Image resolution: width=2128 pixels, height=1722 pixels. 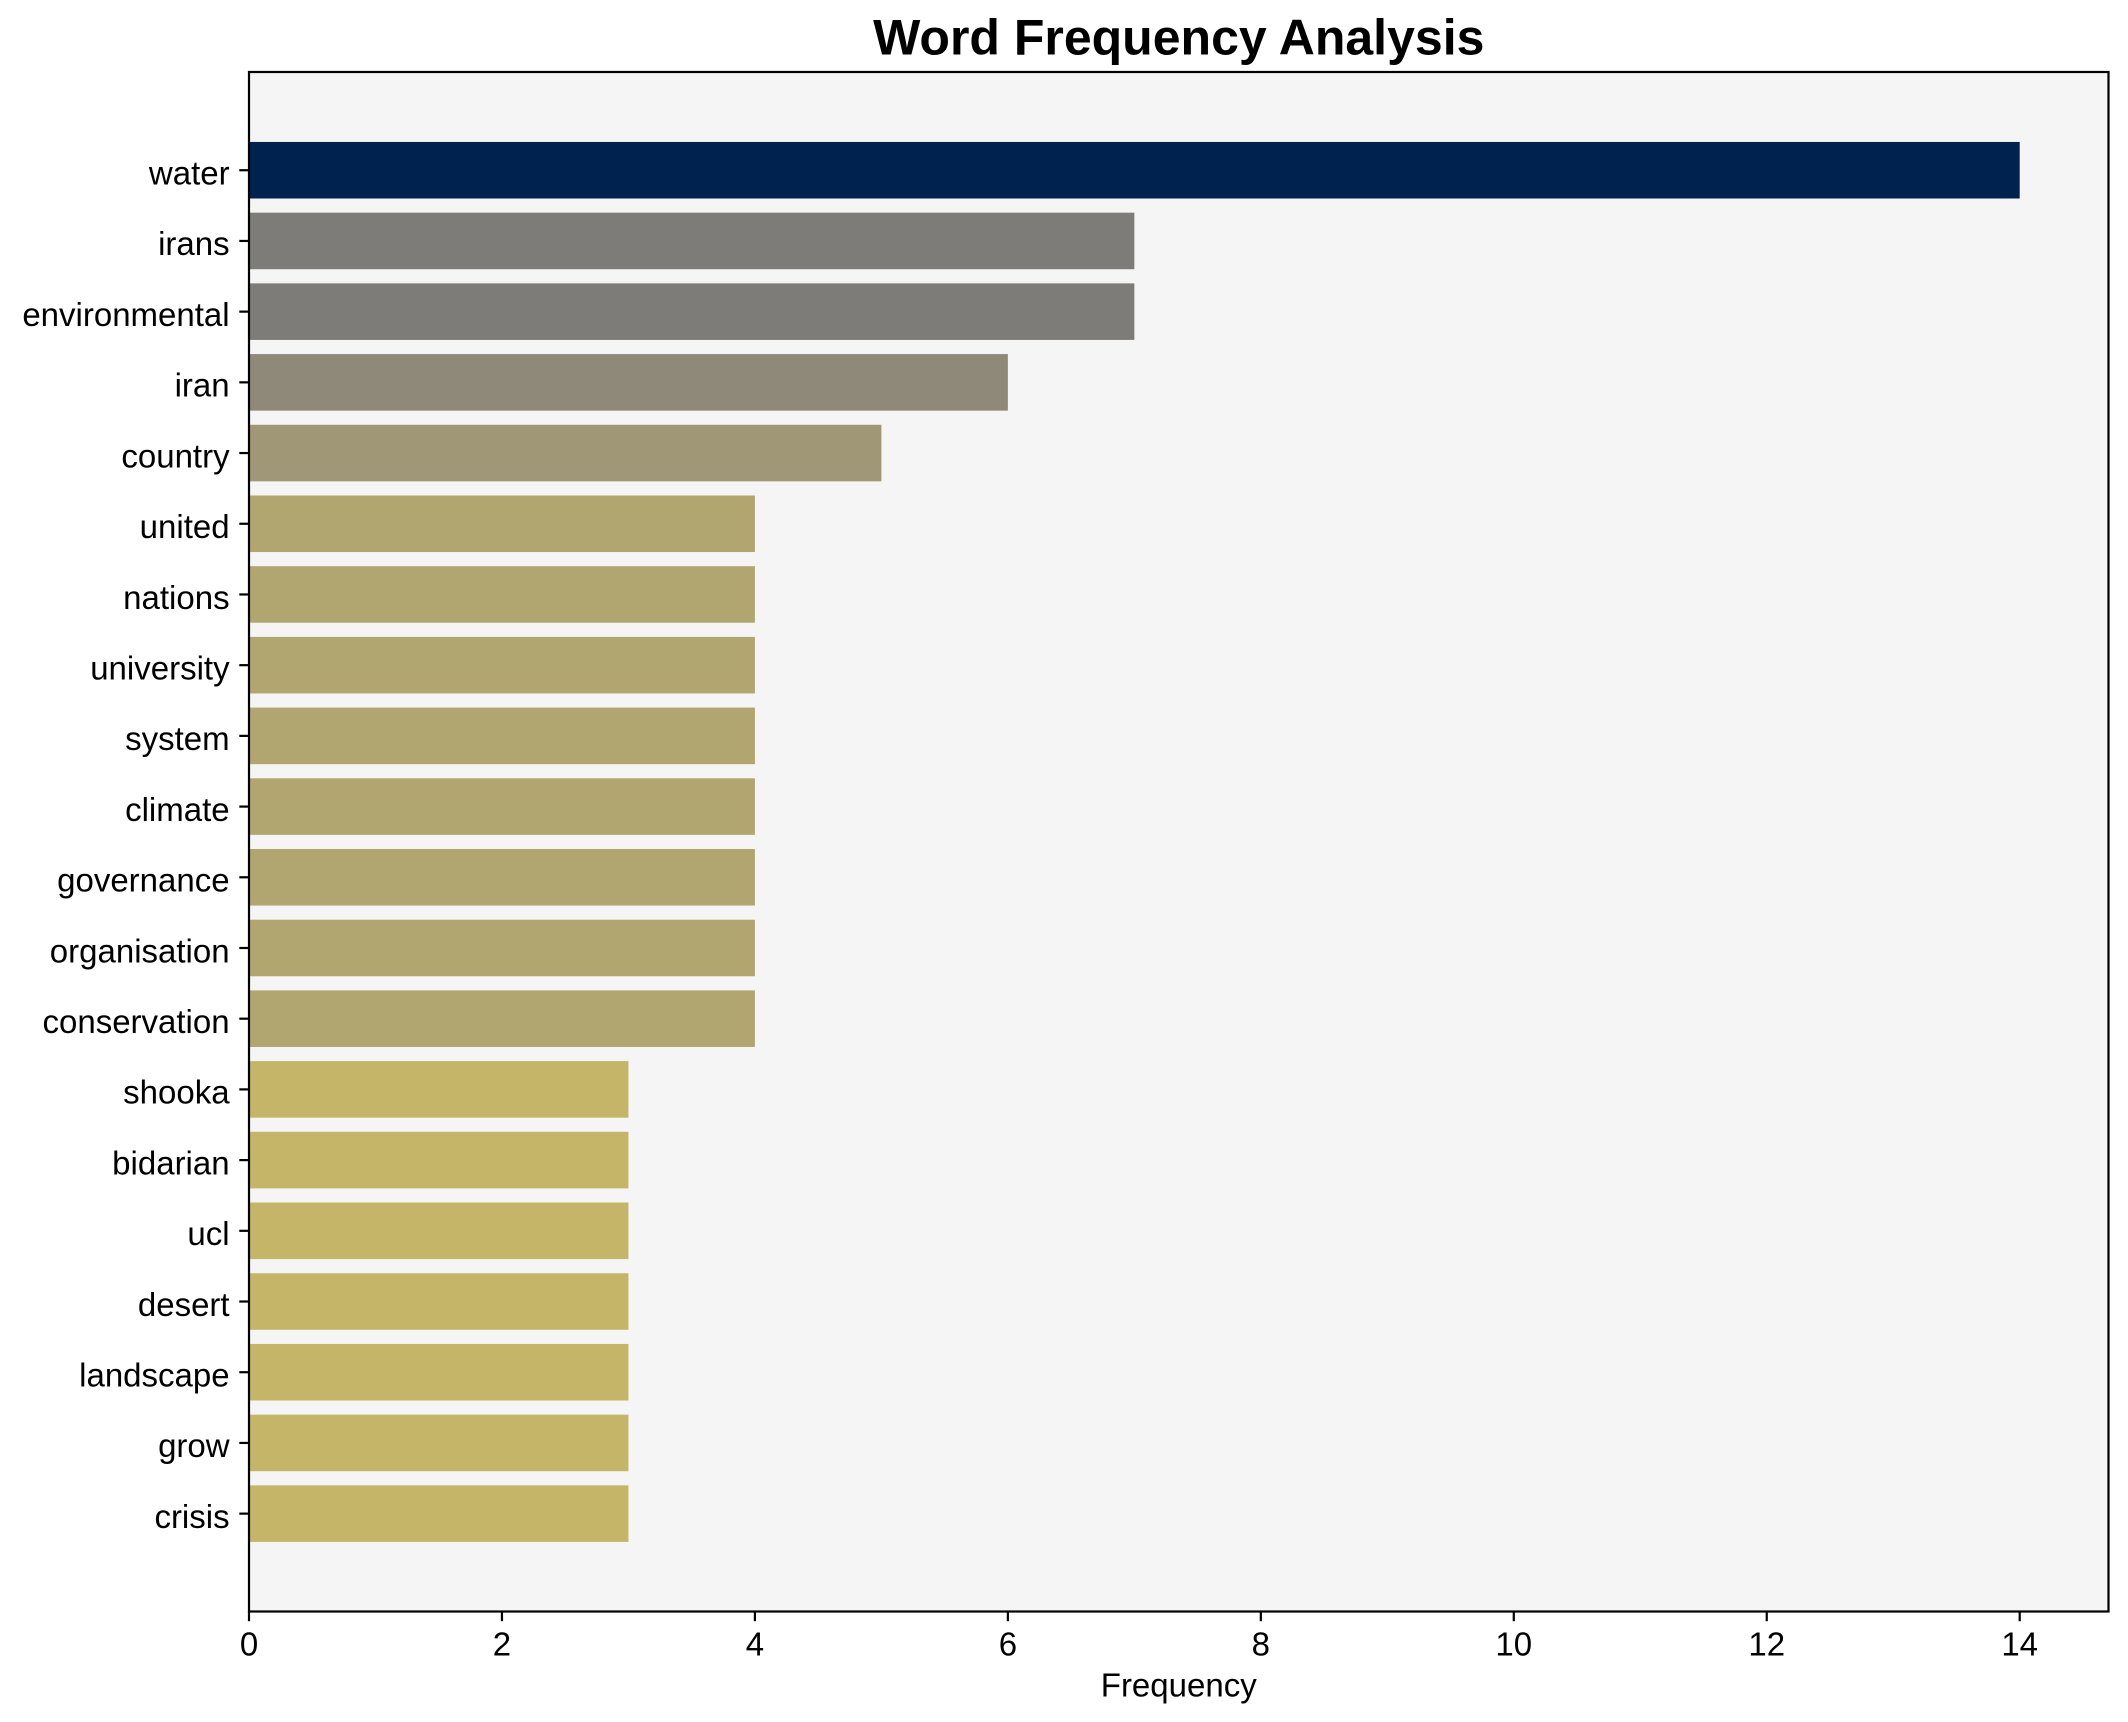 What do you see at coordinates (140, 950) in the screenshot?
I see `svg-text: organisation` at bounding box center [140, 950].